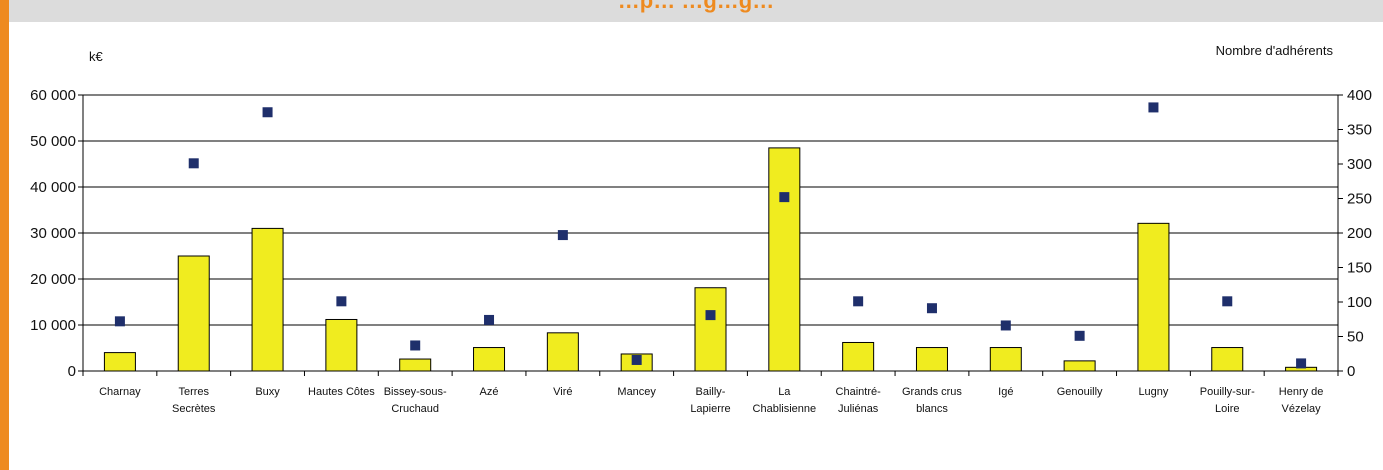  Describe the element at coordinates (1359, 302) in the screenshot. I see `y2-tick-label: 100` at that location.